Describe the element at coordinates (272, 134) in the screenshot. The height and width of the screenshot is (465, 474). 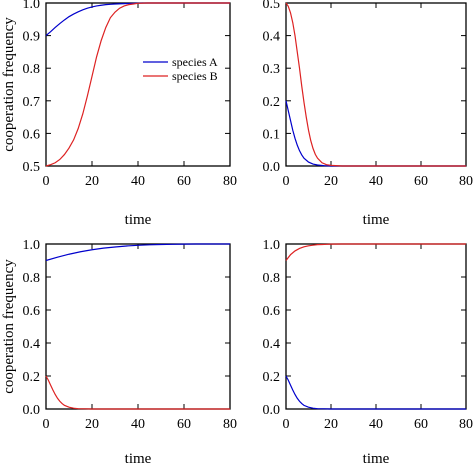
I see `y-tick-label: 0.1` at that location.